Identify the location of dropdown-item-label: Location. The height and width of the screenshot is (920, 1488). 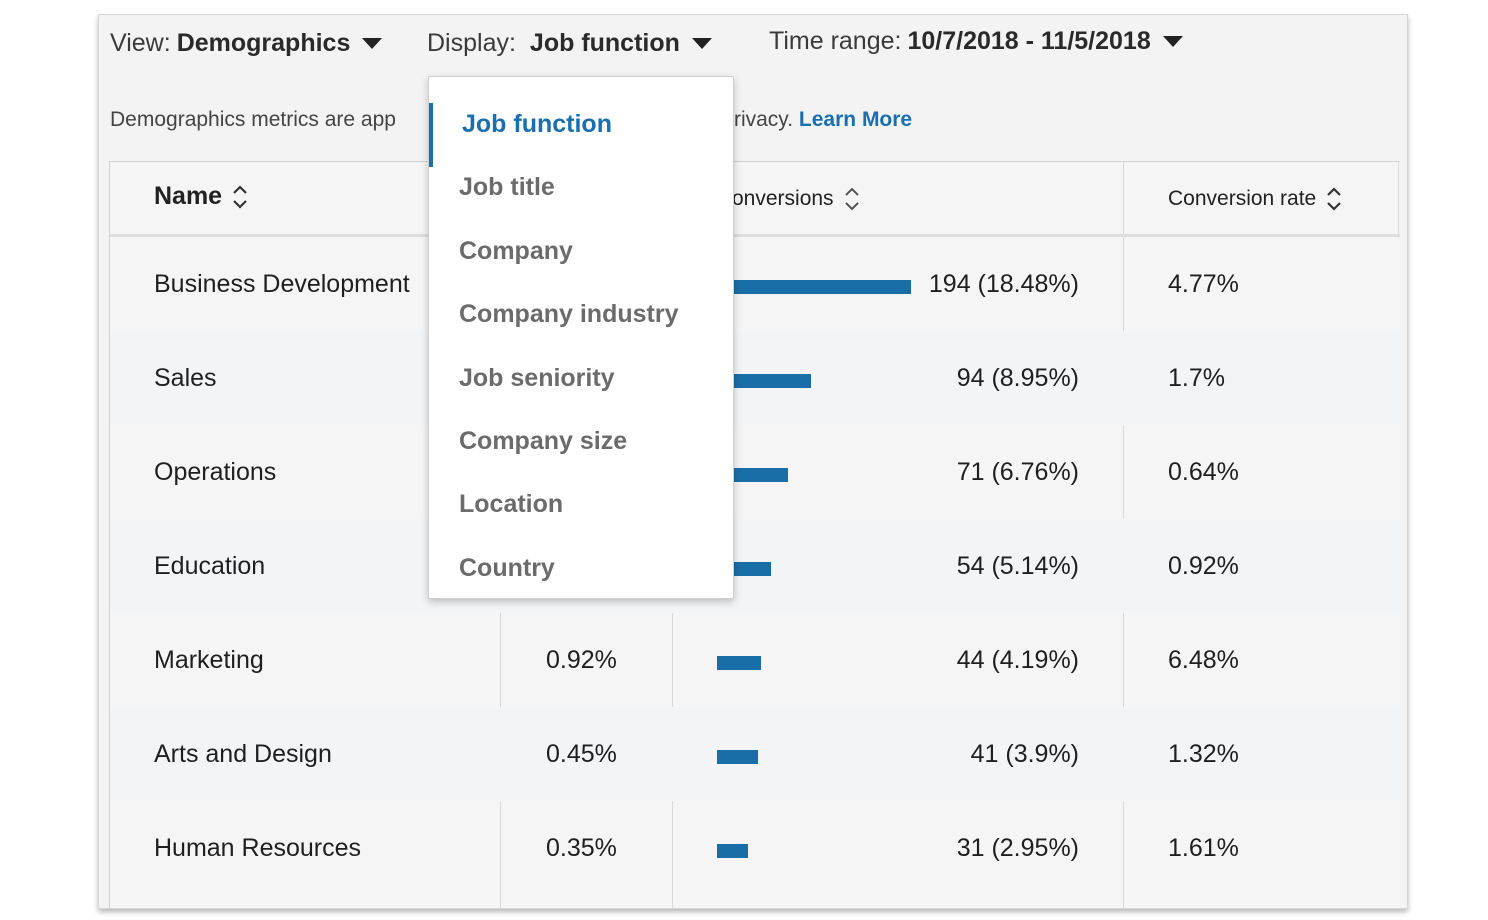
(511, 504).